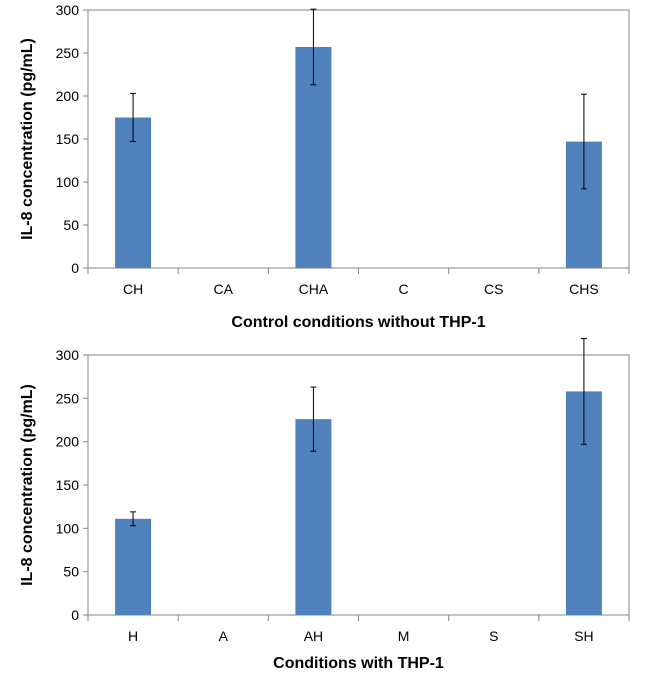 The height and width of the screenshot is (676, 645). I want to click on x-category-label: S, so click(493, 636).